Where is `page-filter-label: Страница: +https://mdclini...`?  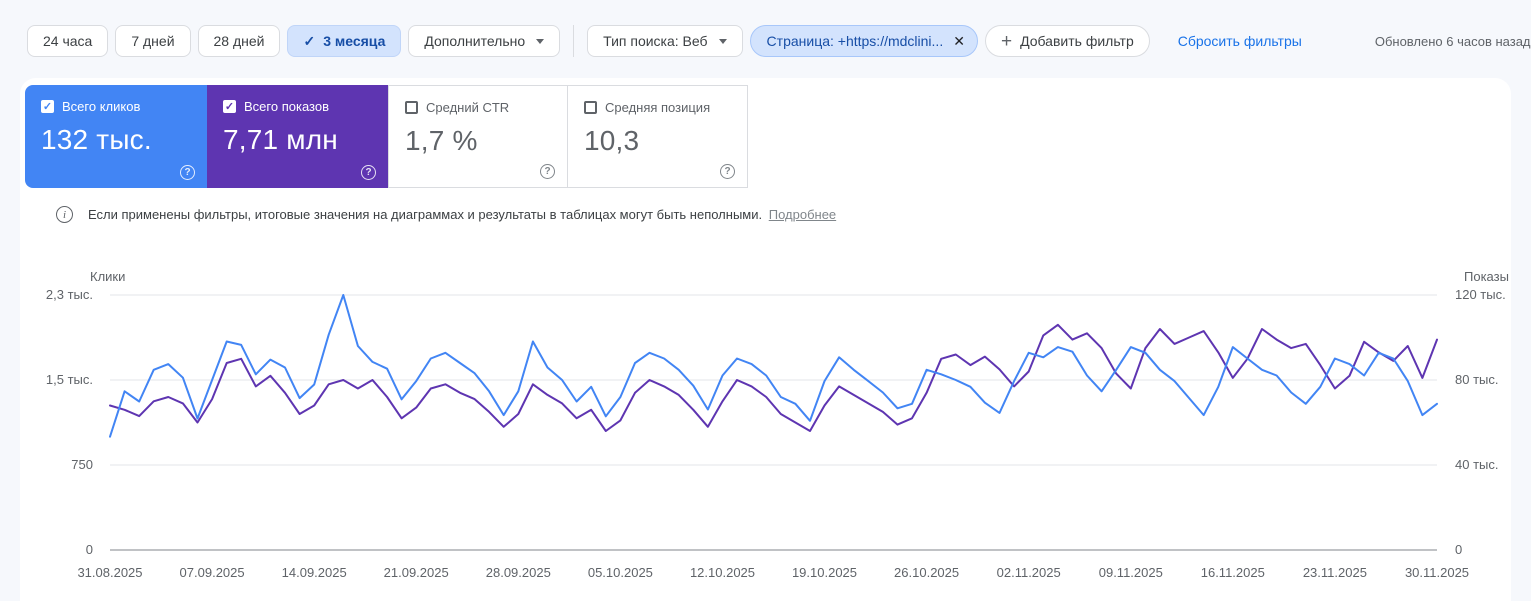
page-filter-label: Страница: +https://mdclini... is located at coordinates (855, 41).